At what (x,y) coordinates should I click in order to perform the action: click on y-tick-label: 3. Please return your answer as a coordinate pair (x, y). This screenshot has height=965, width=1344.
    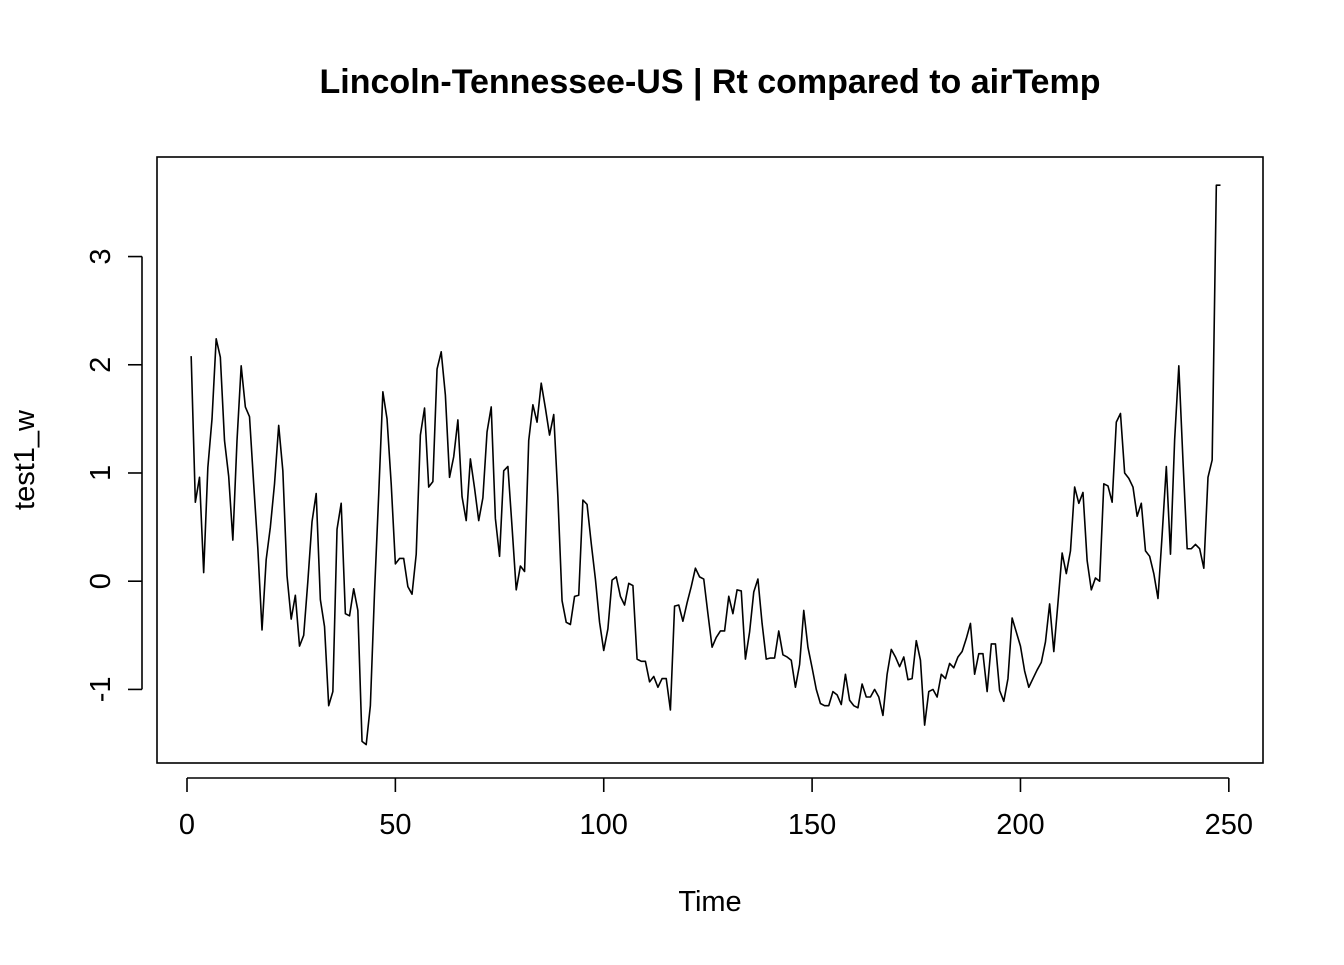
    Looking at the image, I should click on (101, 256).